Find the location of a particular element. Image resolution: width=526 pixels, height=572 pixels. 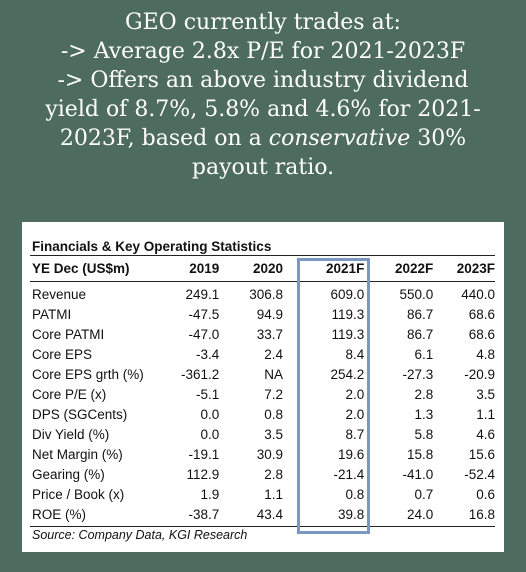

table-cell: 0.6 is located at coordinates (485, 494).